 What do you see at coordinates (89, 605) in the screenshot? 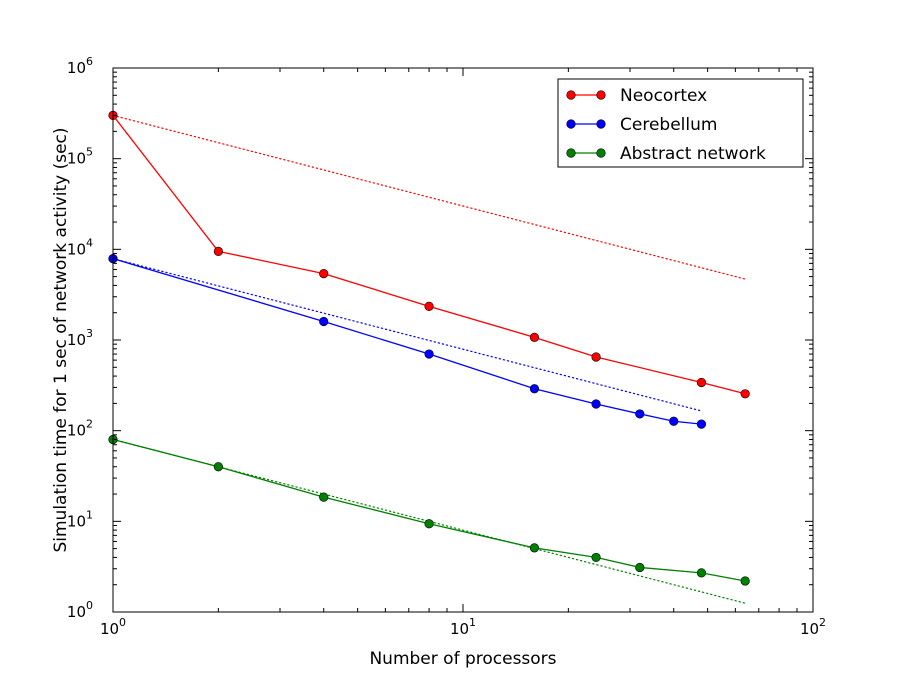
I see `y-tick-exponent: 0` at bounding box center [89, 605].